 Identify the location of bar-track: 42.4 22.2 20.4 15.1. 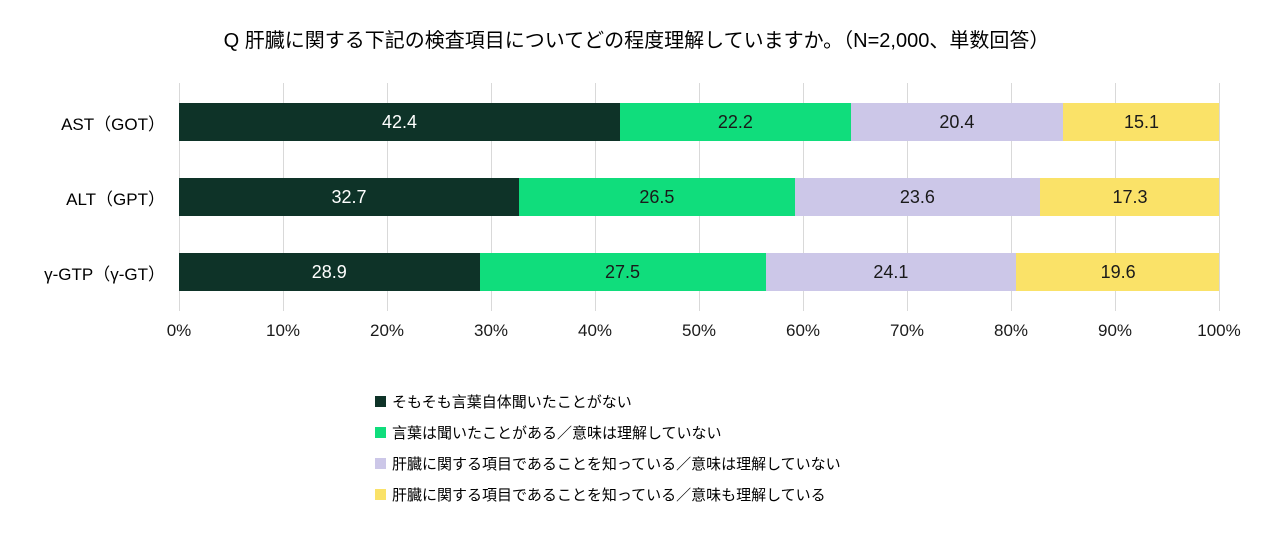
(699, 122).